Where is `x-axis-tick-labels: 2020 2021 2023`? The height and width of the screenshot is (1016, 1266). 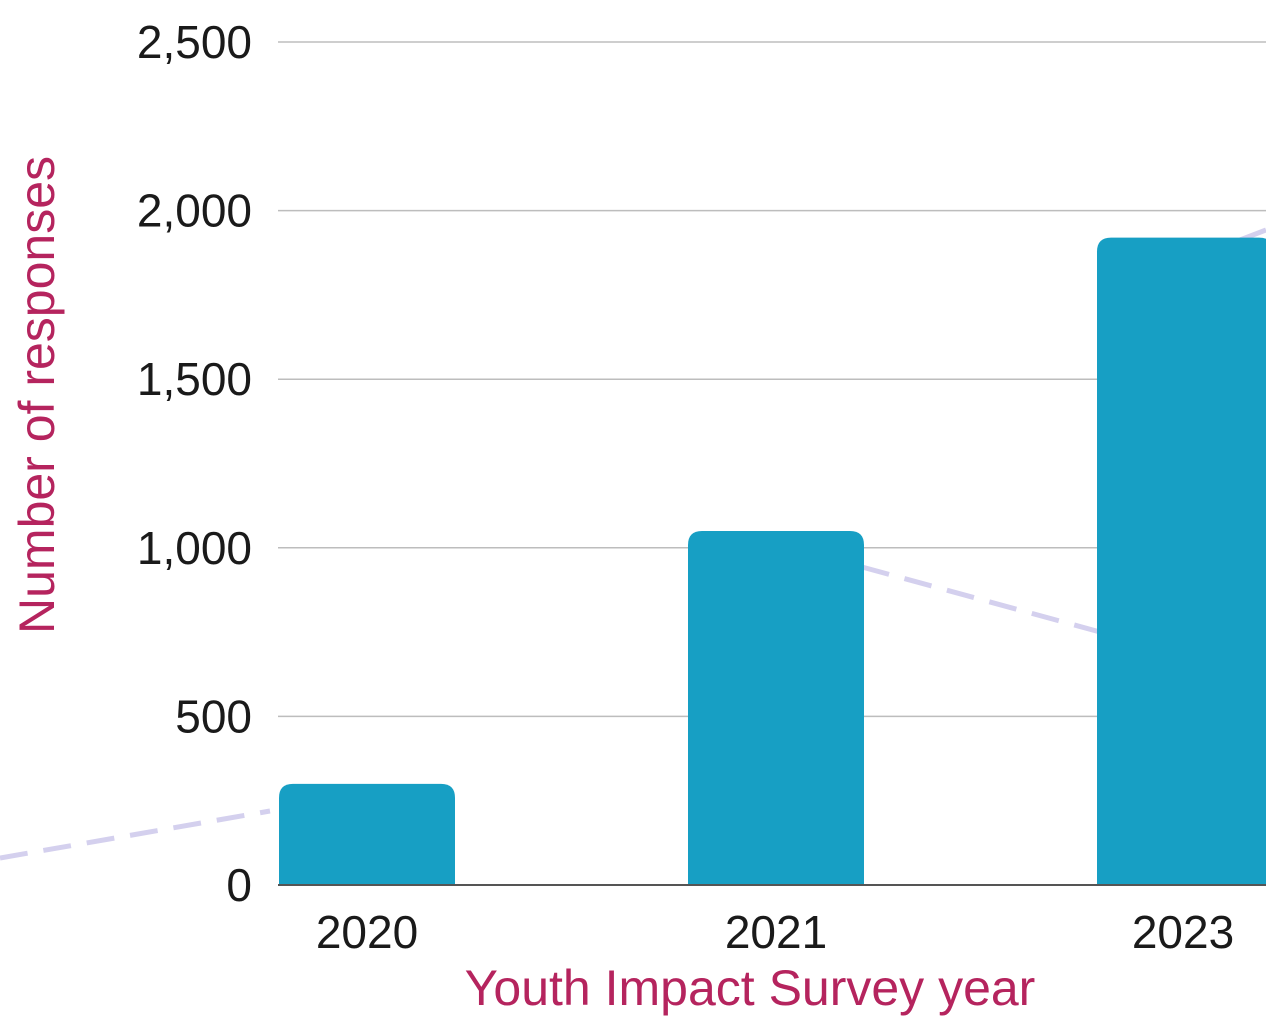 x-axis-tick-labels: 2020 2021 2023 is located at coordinates (775, 932).